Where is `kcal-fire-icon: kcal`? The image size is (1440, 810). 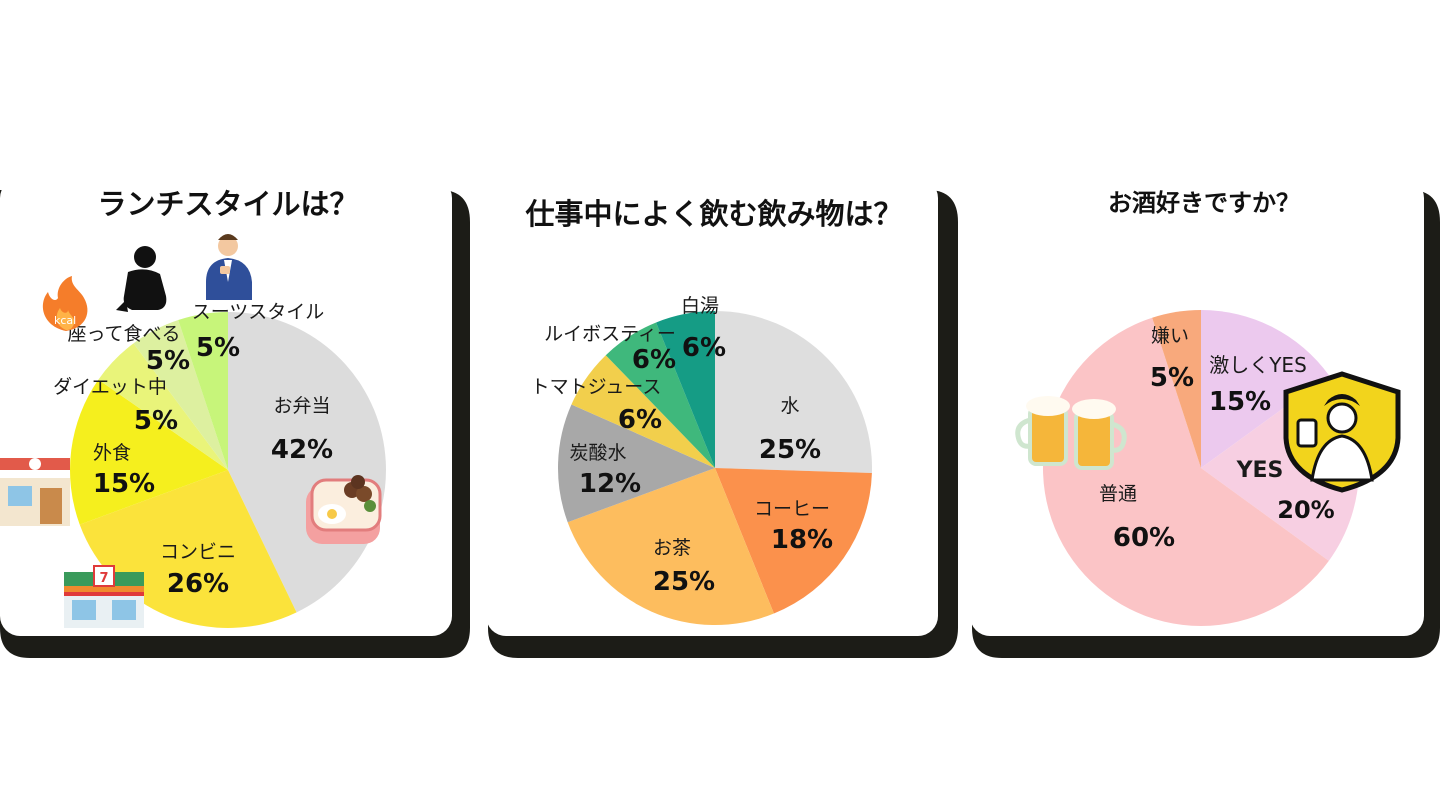 kcal-fire-icon: kcal is located at coordinates (65, 303).